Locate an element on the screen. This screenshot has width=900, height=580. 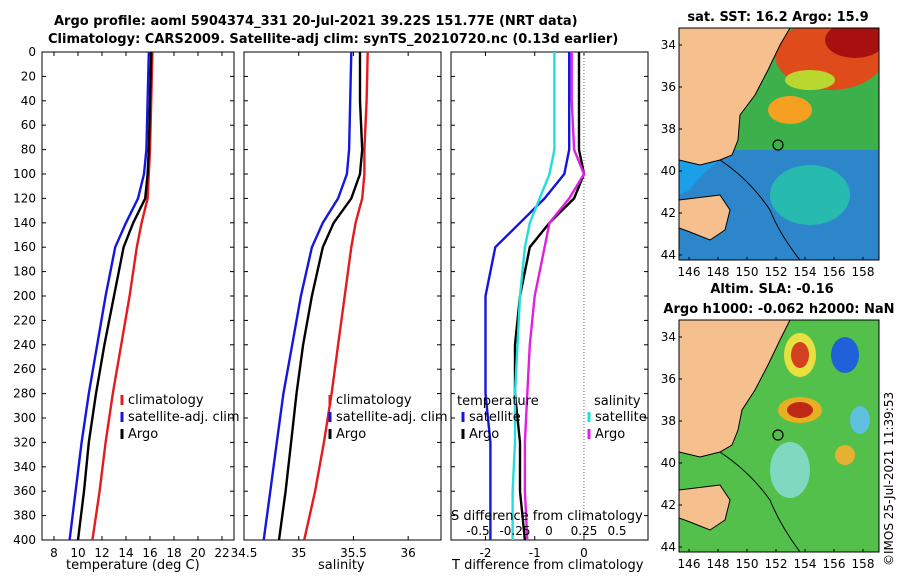
depth-tick-label: 120 is located at coordinates (24, 198).